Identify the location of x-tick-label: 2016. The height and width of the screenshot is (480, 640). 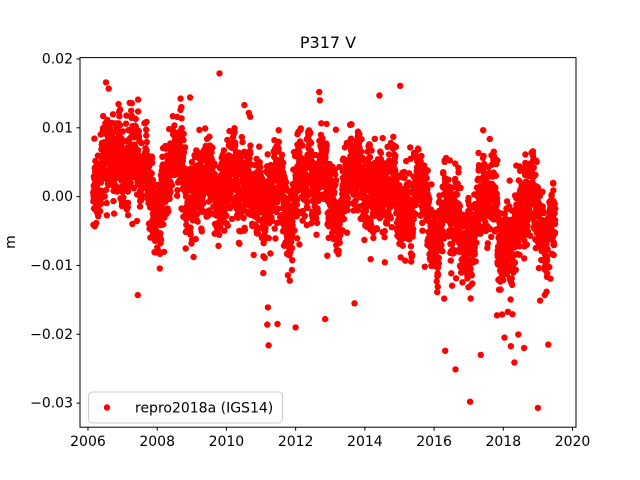
(434, 442).